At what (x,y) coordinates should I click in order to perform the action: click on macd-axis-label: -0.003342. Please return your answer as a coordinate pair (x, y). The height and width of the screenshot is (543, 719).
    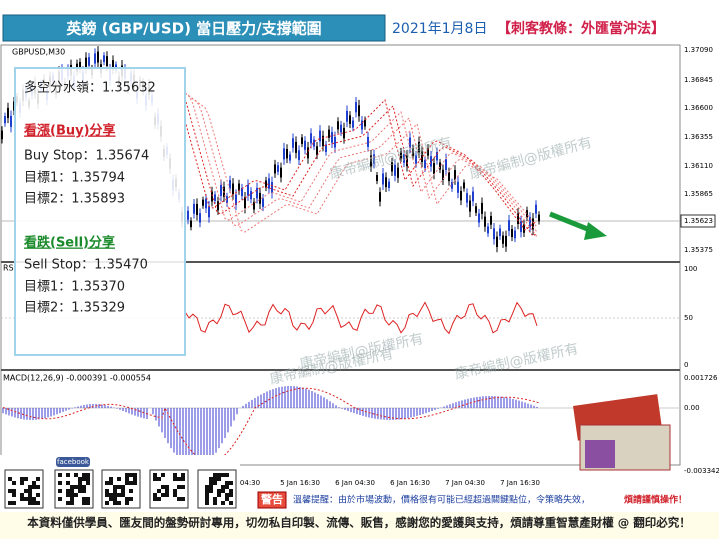
    Looking at the image, I should click on (701, 471).